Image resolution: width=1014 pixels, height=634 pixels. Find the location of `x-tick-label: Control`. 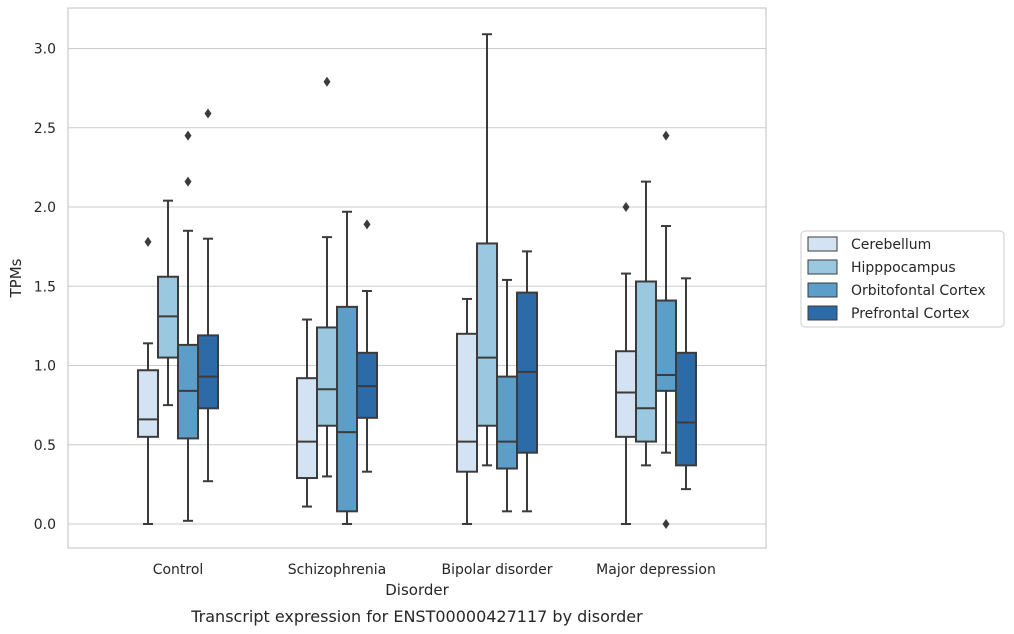

x-tick-label: Control is located at coordinates (178, 570).